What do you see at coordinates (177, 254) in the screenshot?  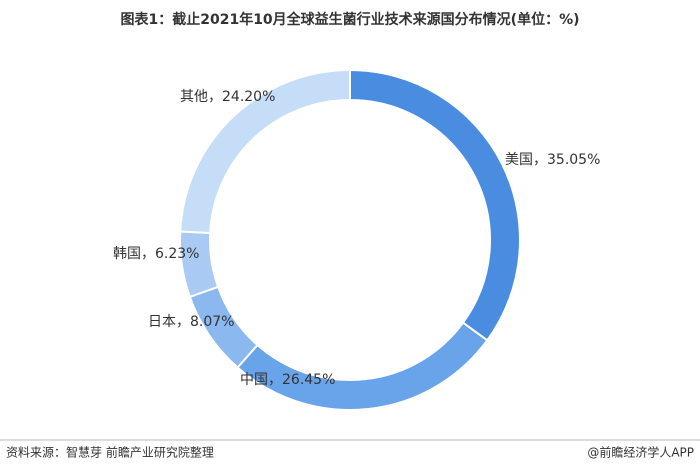 I see `value-label: 6.23%` at bounding box center [177, 254].